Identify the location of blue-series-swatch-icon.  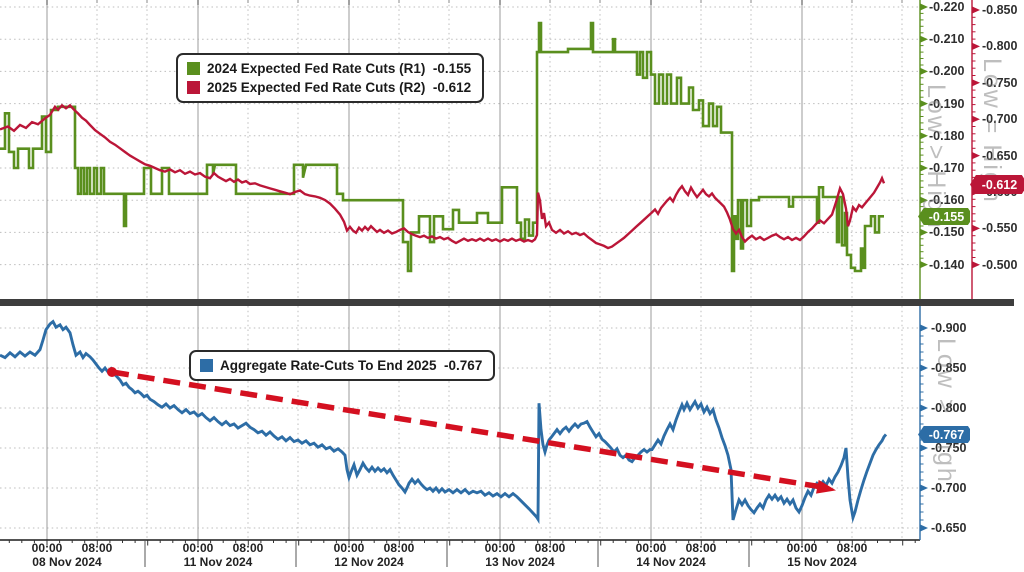
(206, 365).